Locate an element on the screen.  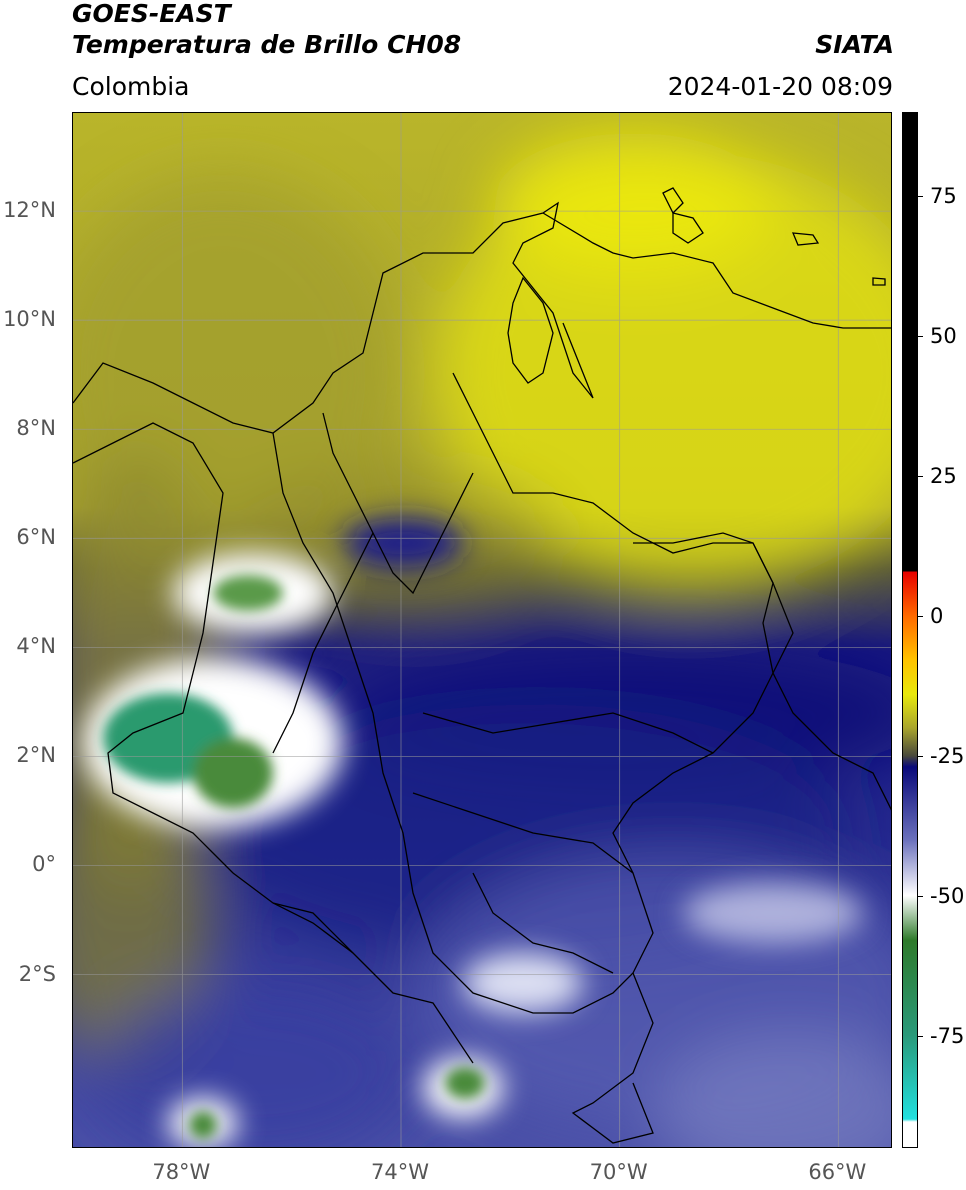
colorbar is located at coordinates (910, 630).